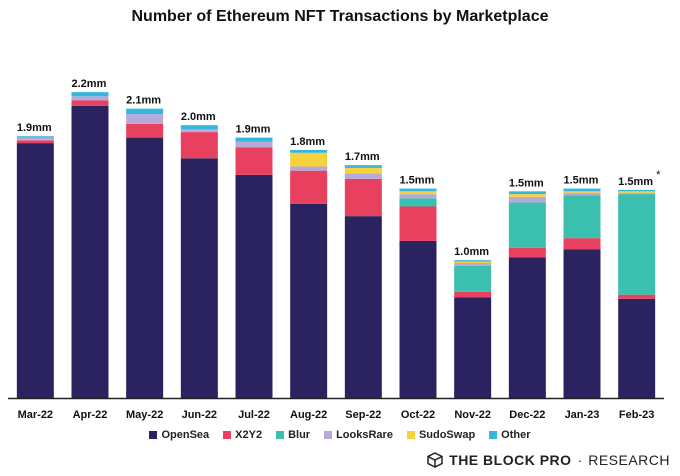 This screenshot has height=476, width=680. I want to click on legend-item-x2y2: X2Y2, so click(242, 435).